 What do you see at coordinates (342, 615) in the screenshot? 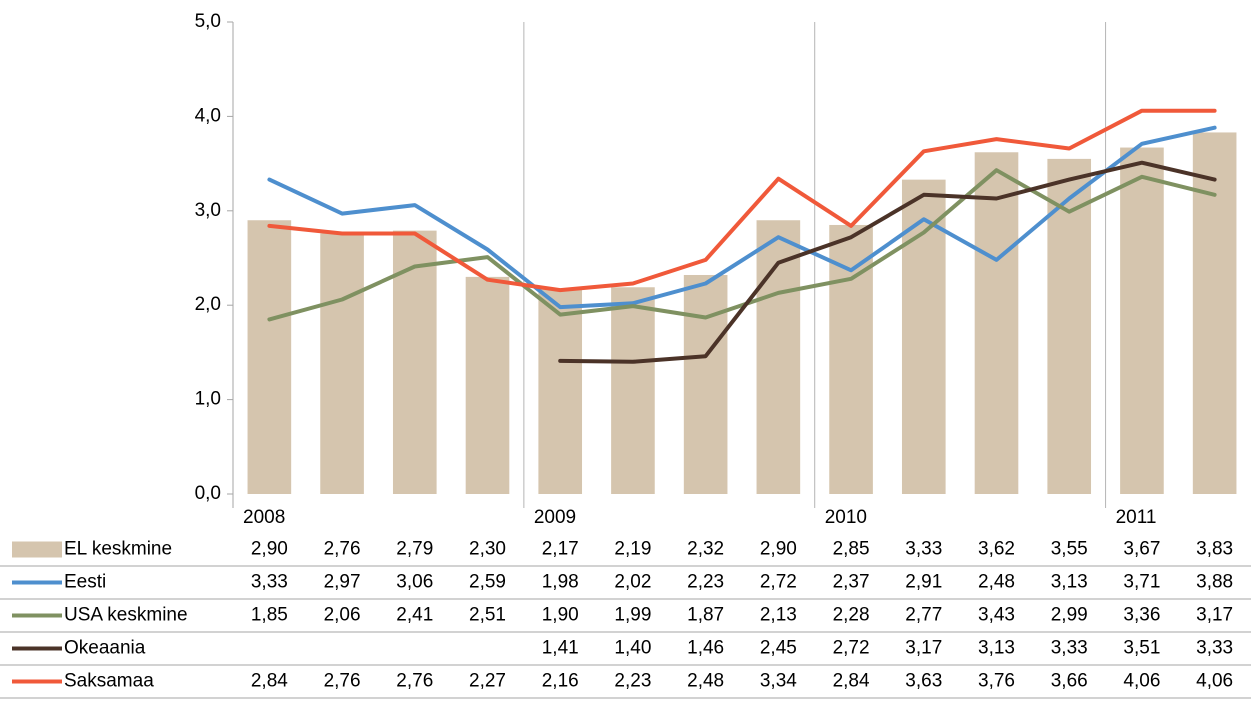
I see `table-value: 2,06` at bounding box center [342, 615].